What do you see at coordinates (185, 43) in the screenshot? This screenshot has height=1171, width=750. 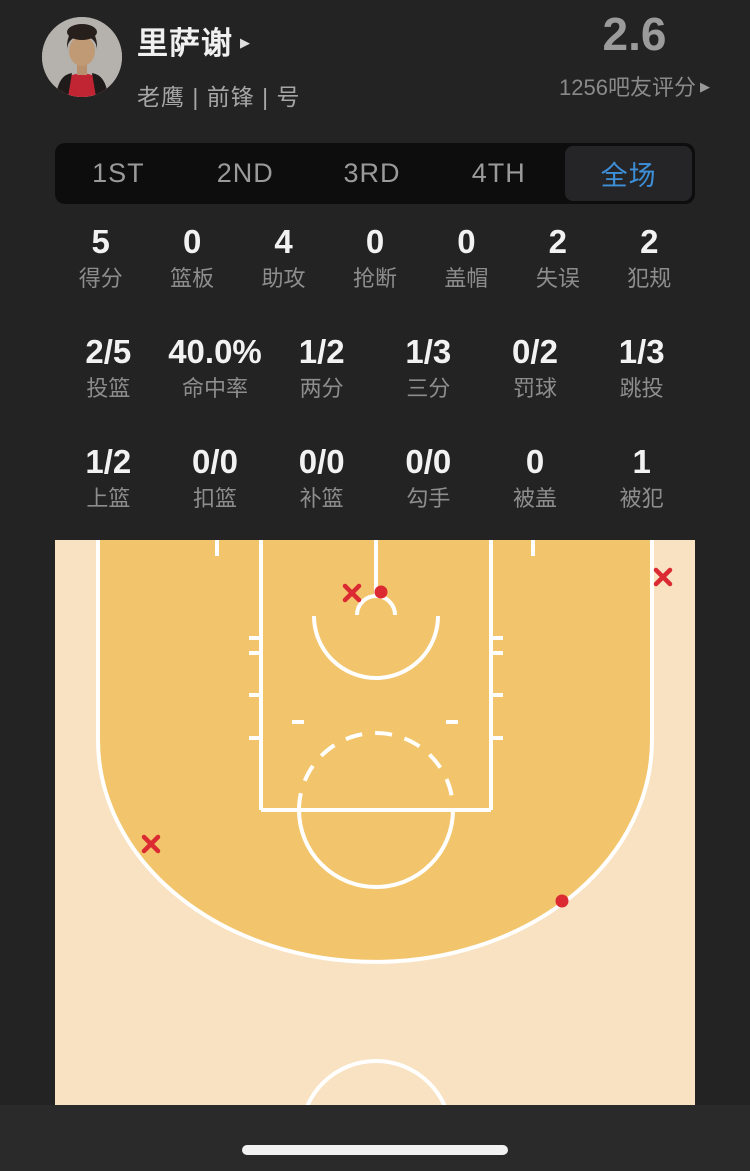 I see `player-name: 里萨谢` at bounding box center [185, 43].